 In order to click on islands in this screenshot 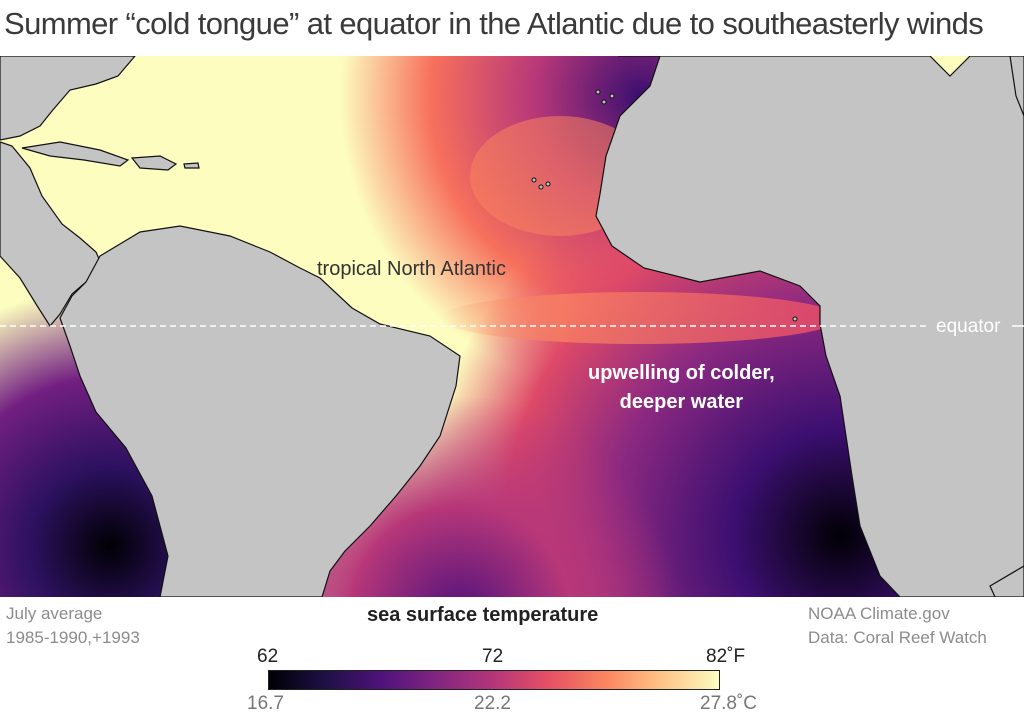, I will do `click(664, 205)`.